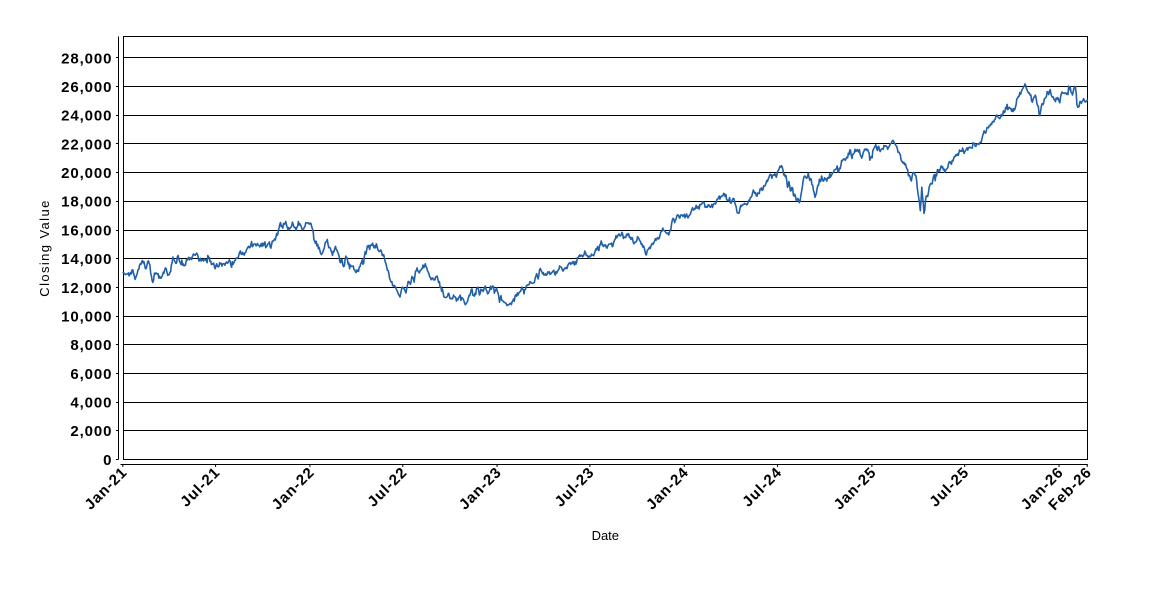 The width and height of the screenshot is (1150, 600). I want to click on svg-text: Closing Value, so click(44, 247).